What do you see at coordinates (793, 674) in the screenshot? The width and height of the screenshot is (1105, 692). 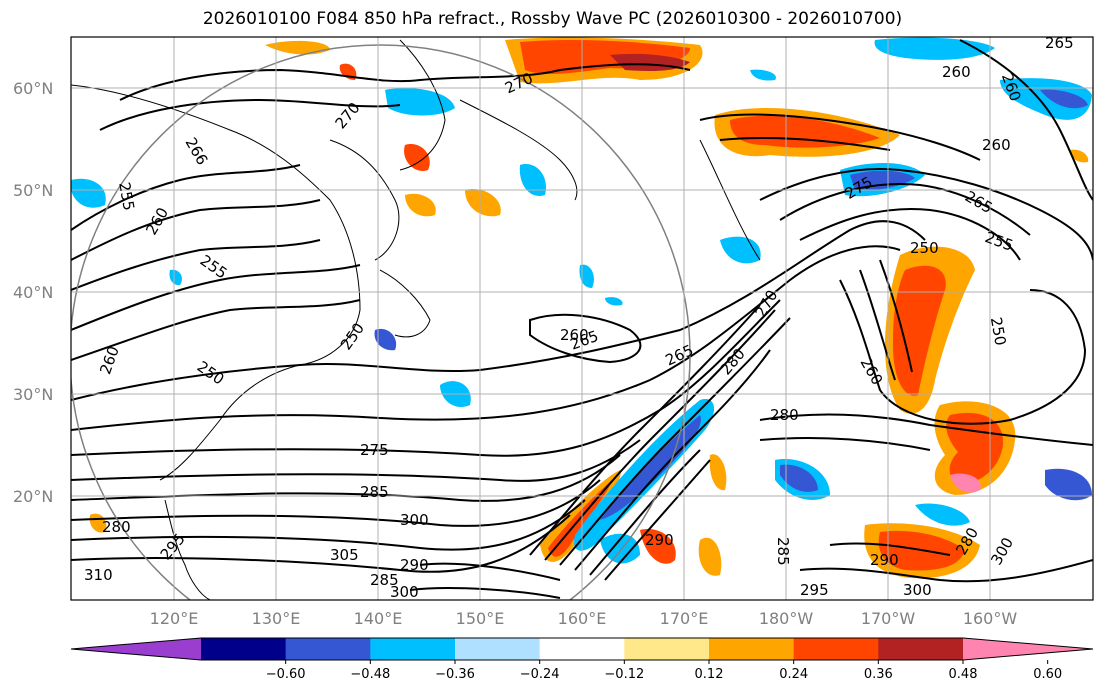 I see `colorbar-tick-label: 0.24` at bounding box center [793, 674].